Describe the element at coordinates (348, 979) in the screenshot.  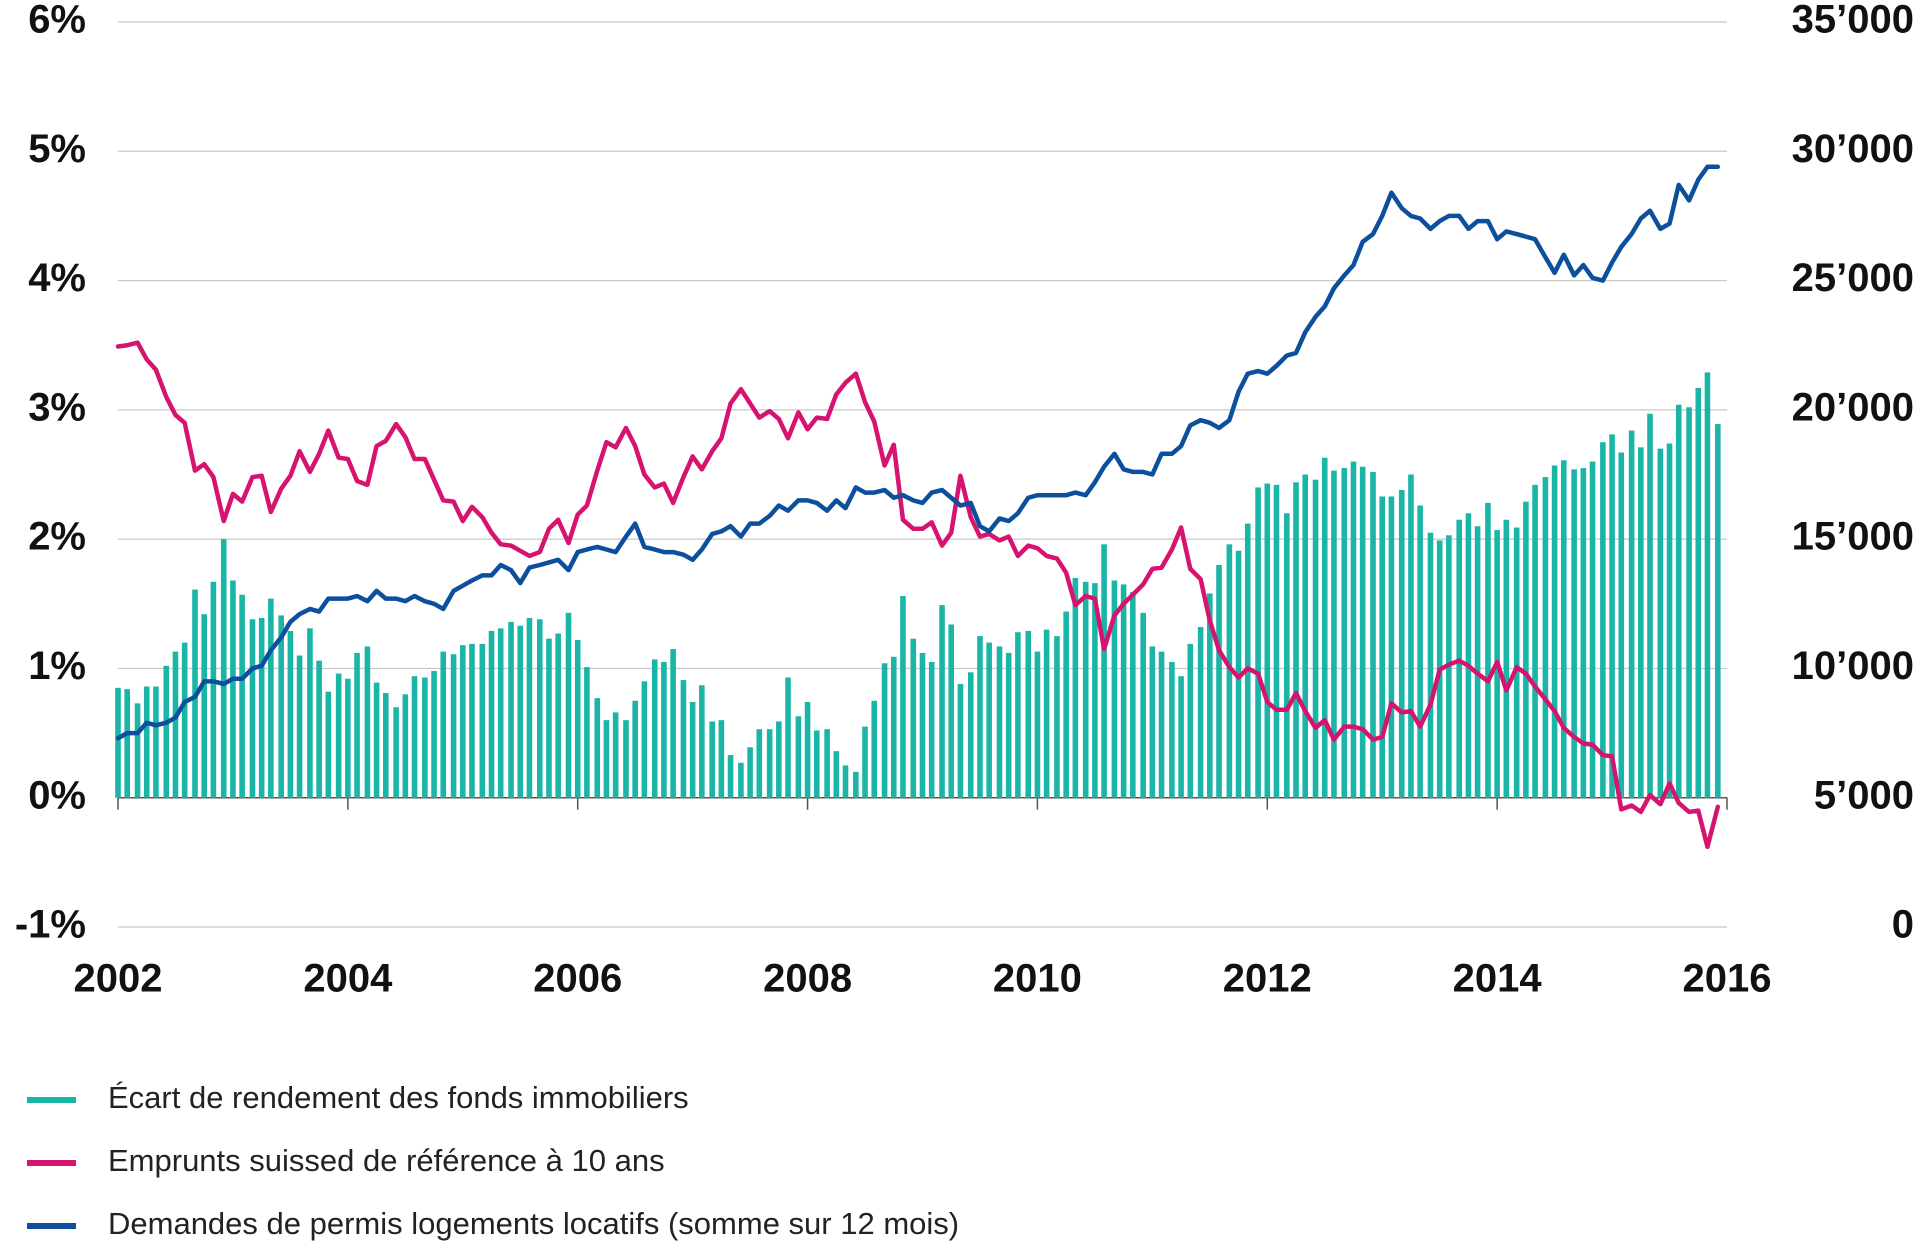
I see `x-tick-label: 2004` at that location.